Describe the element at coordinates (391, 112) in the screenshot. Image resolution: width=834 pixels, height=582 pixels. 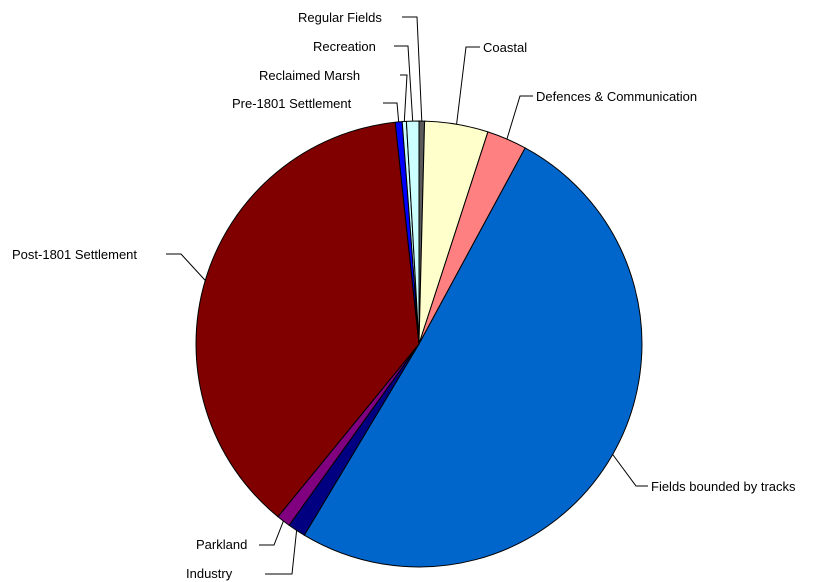
I see `leader-line-pre-1801-settlement` at that location.